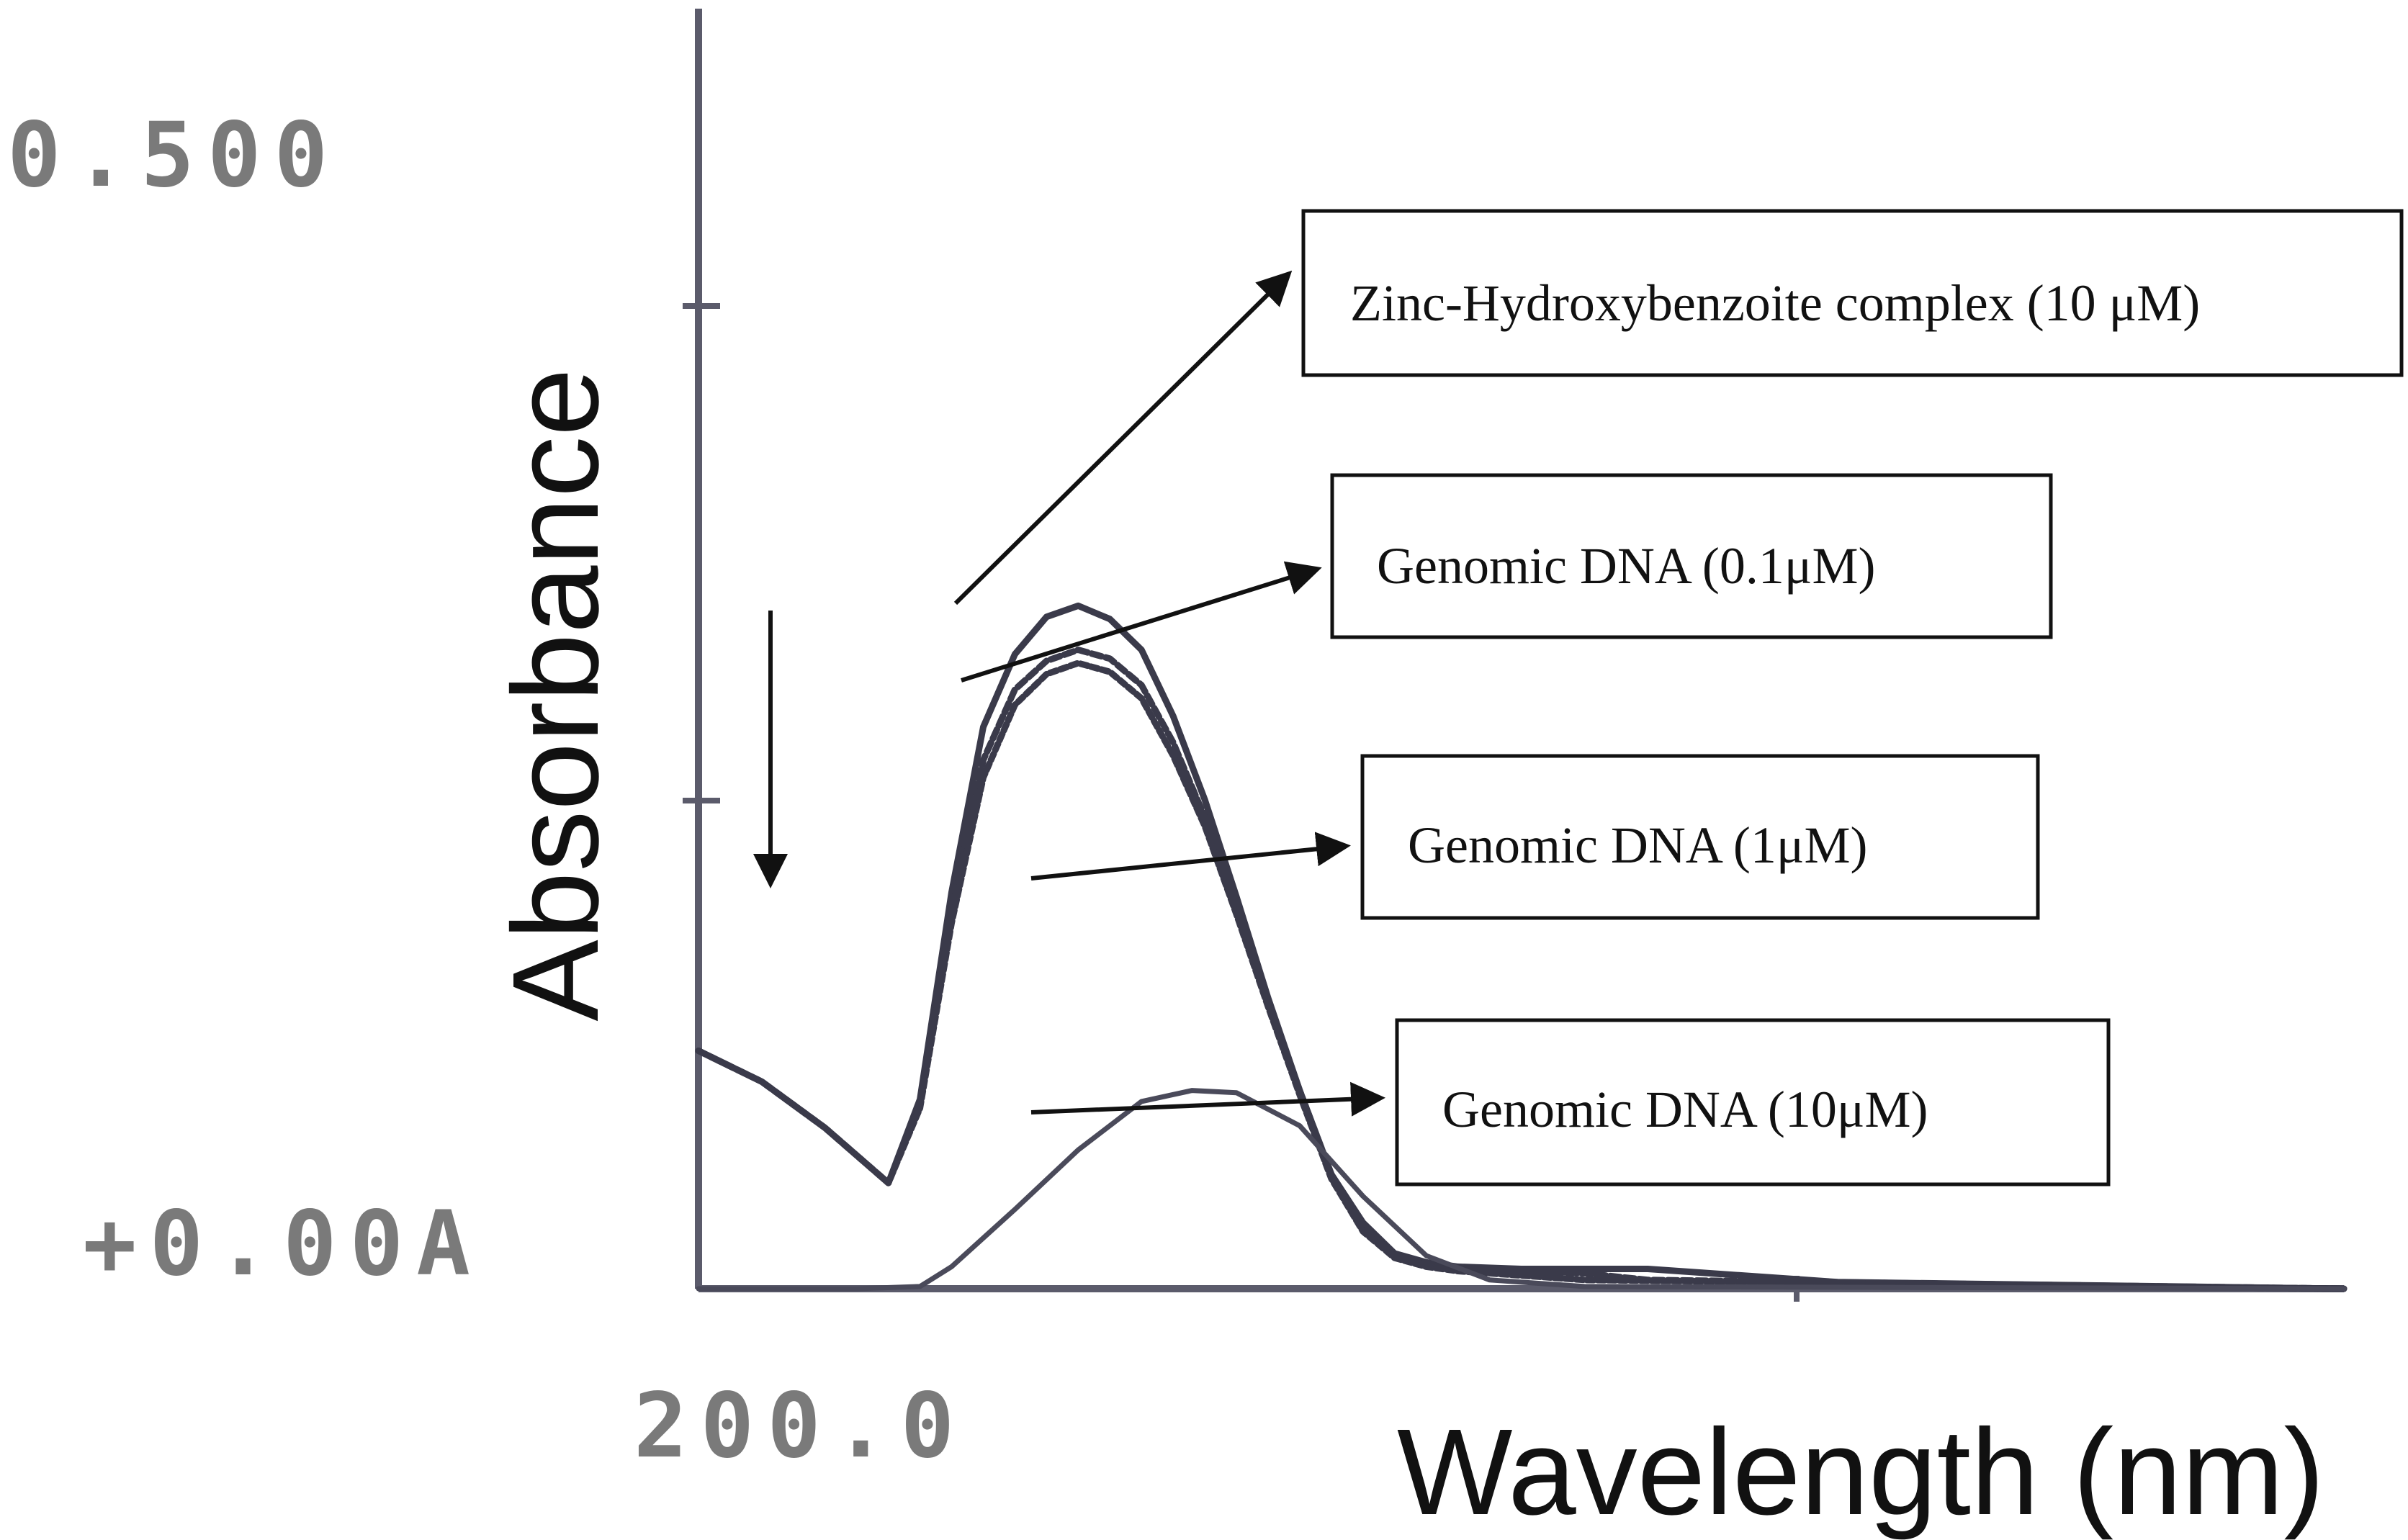  I want to click on y-tick-label-bottom: +0.00A, so click(283, 1244).